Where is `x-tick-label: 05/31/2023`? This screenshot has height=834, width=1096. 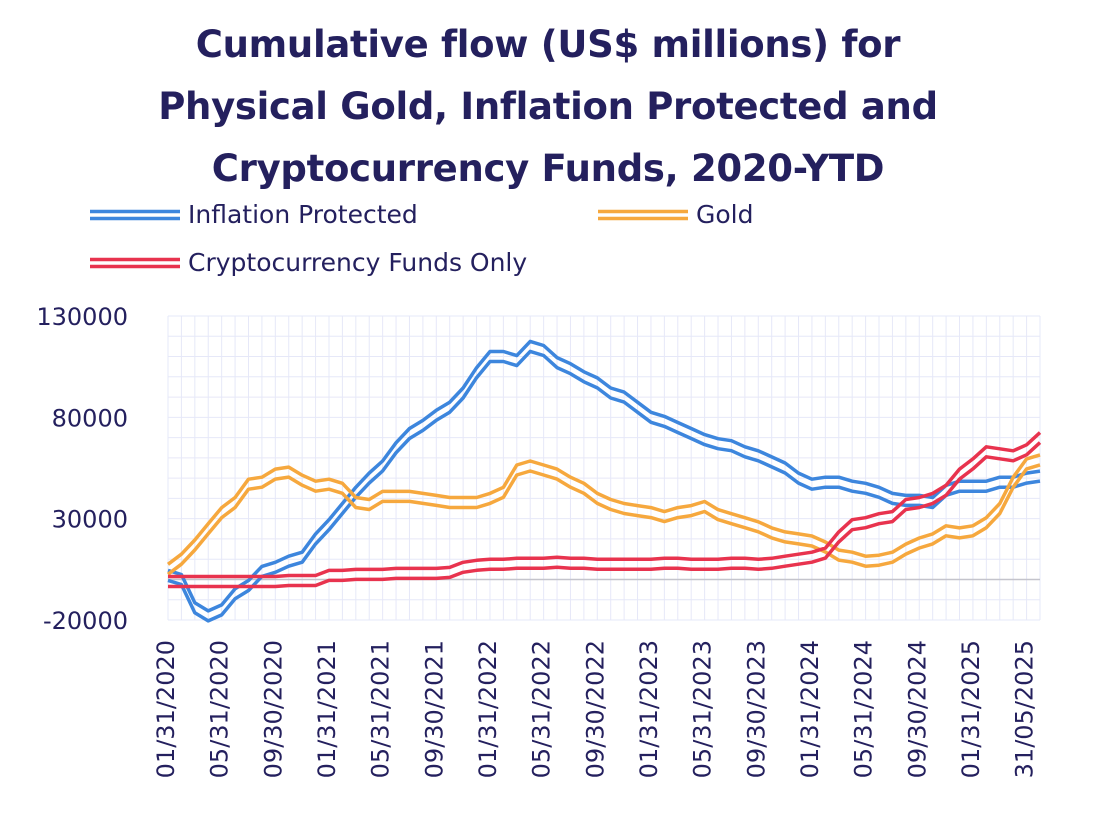 x-tick-label: 05/31/2023 is located at coordinates (703, 709).